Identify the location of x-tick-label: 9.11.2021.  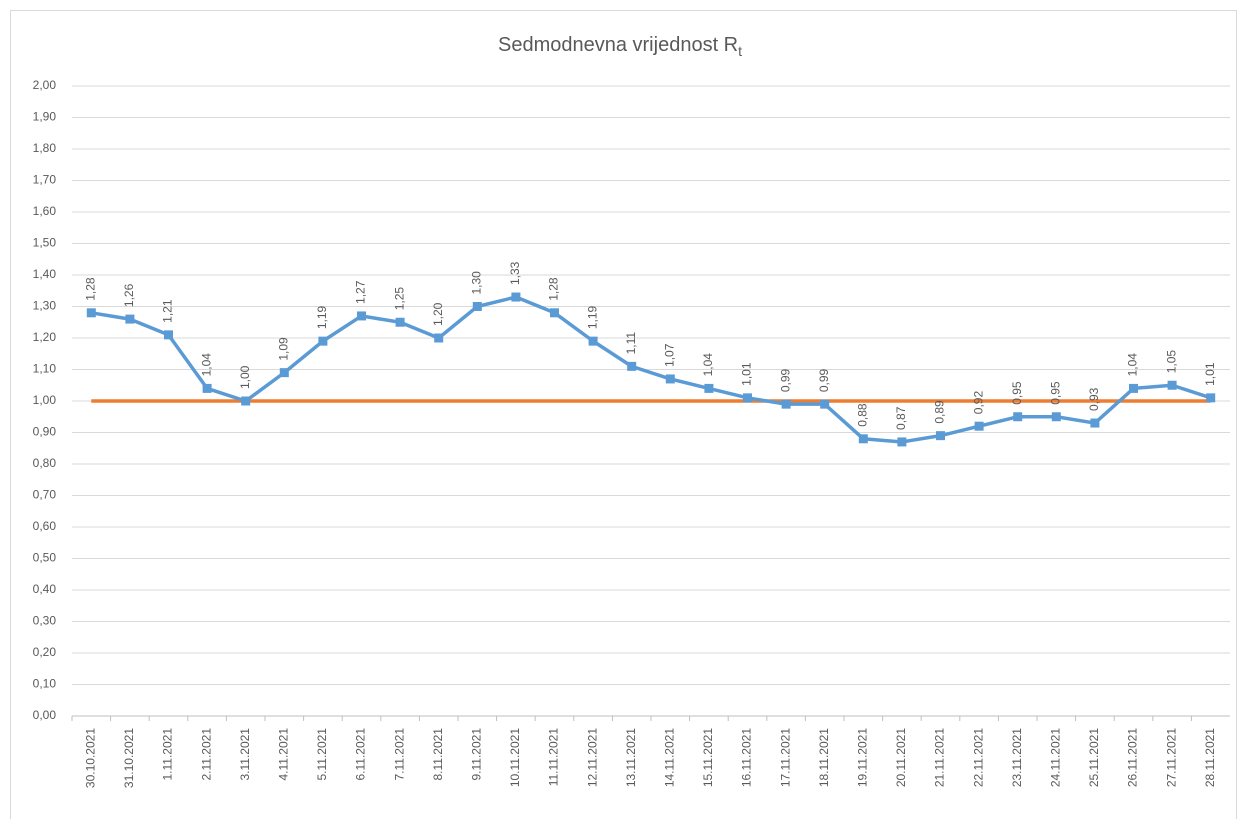
(476, 754).